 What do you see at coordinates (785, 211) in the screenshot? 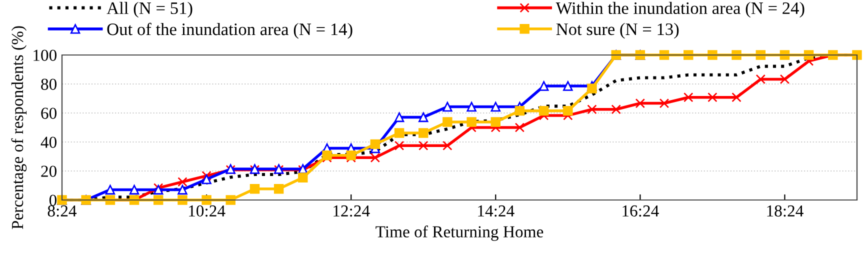
I see `x-tick-label: 18:24` at bounding box center [785, 211].